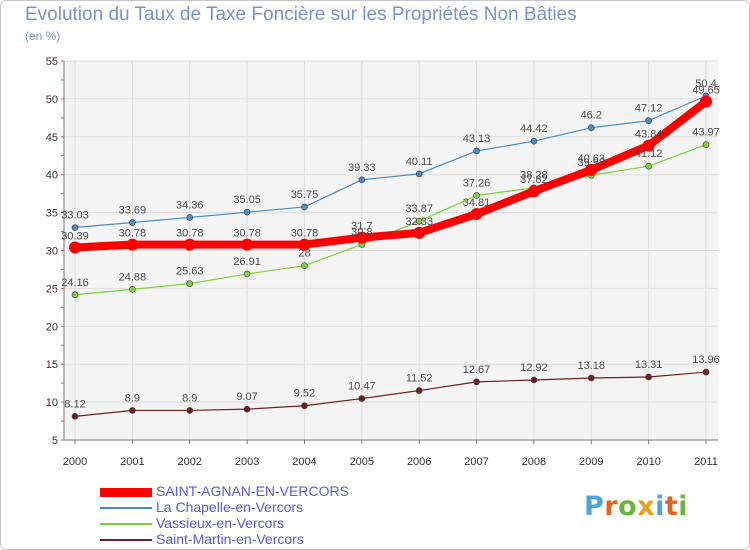 The width and height of the screenshot is (750, 550). Describe the element at coordinates (230, 539) in the screenshot. I see `legend-label: Saint-Martin-en-Vercors` at that location.